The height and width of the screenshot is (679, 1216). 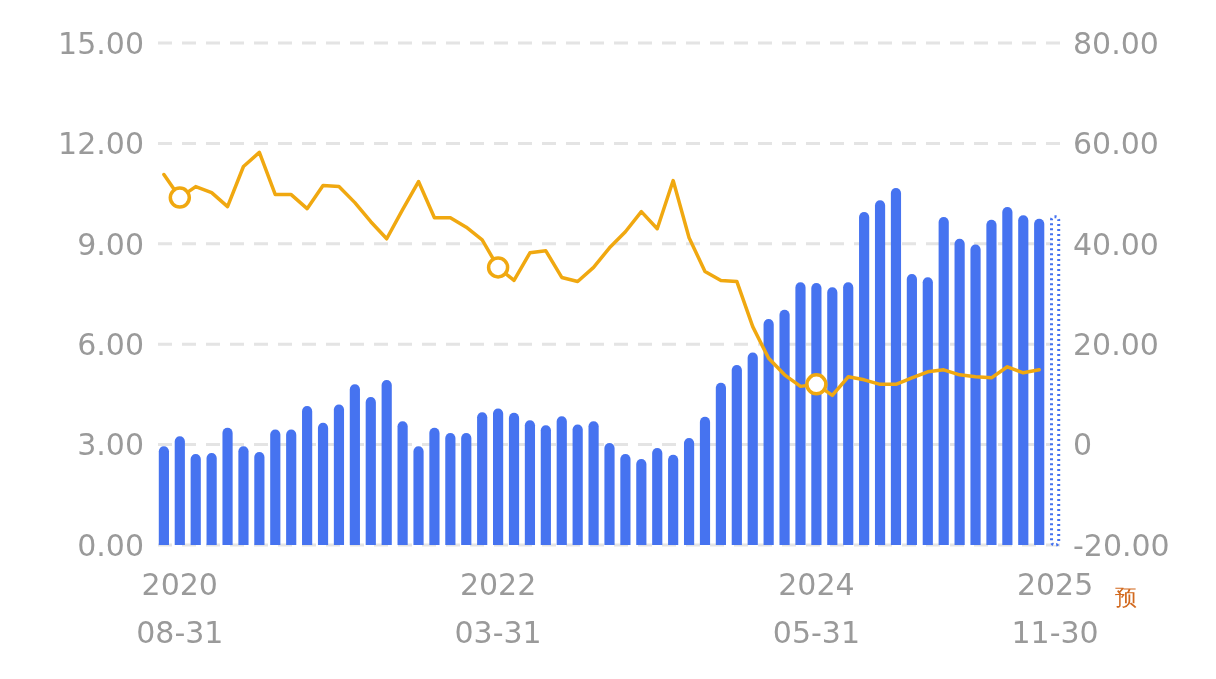 What do you see at coordinates (180, 608) in the screenshot?
I see `x-tick-label: 2020 08-31` at bounding box center [180, 608].